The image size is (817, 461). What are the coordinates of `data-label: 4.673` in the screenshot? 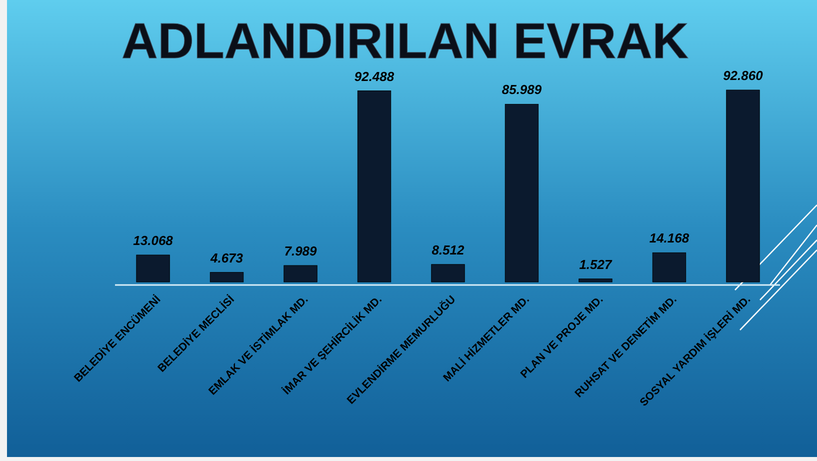 It's located at (227, 258).